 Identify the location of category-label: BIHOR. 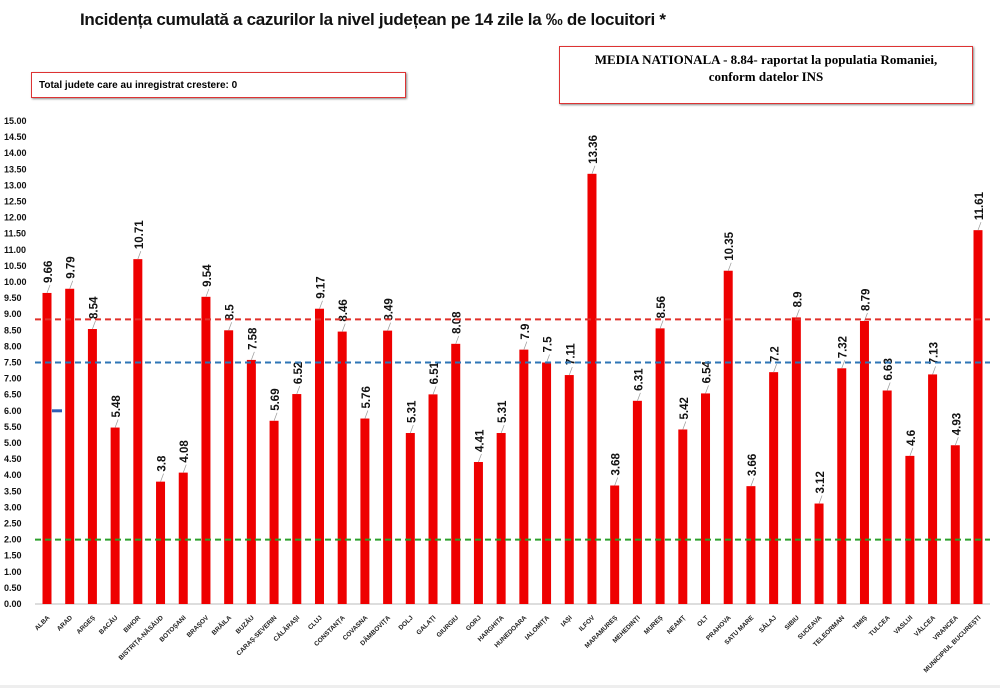
(132, 624).